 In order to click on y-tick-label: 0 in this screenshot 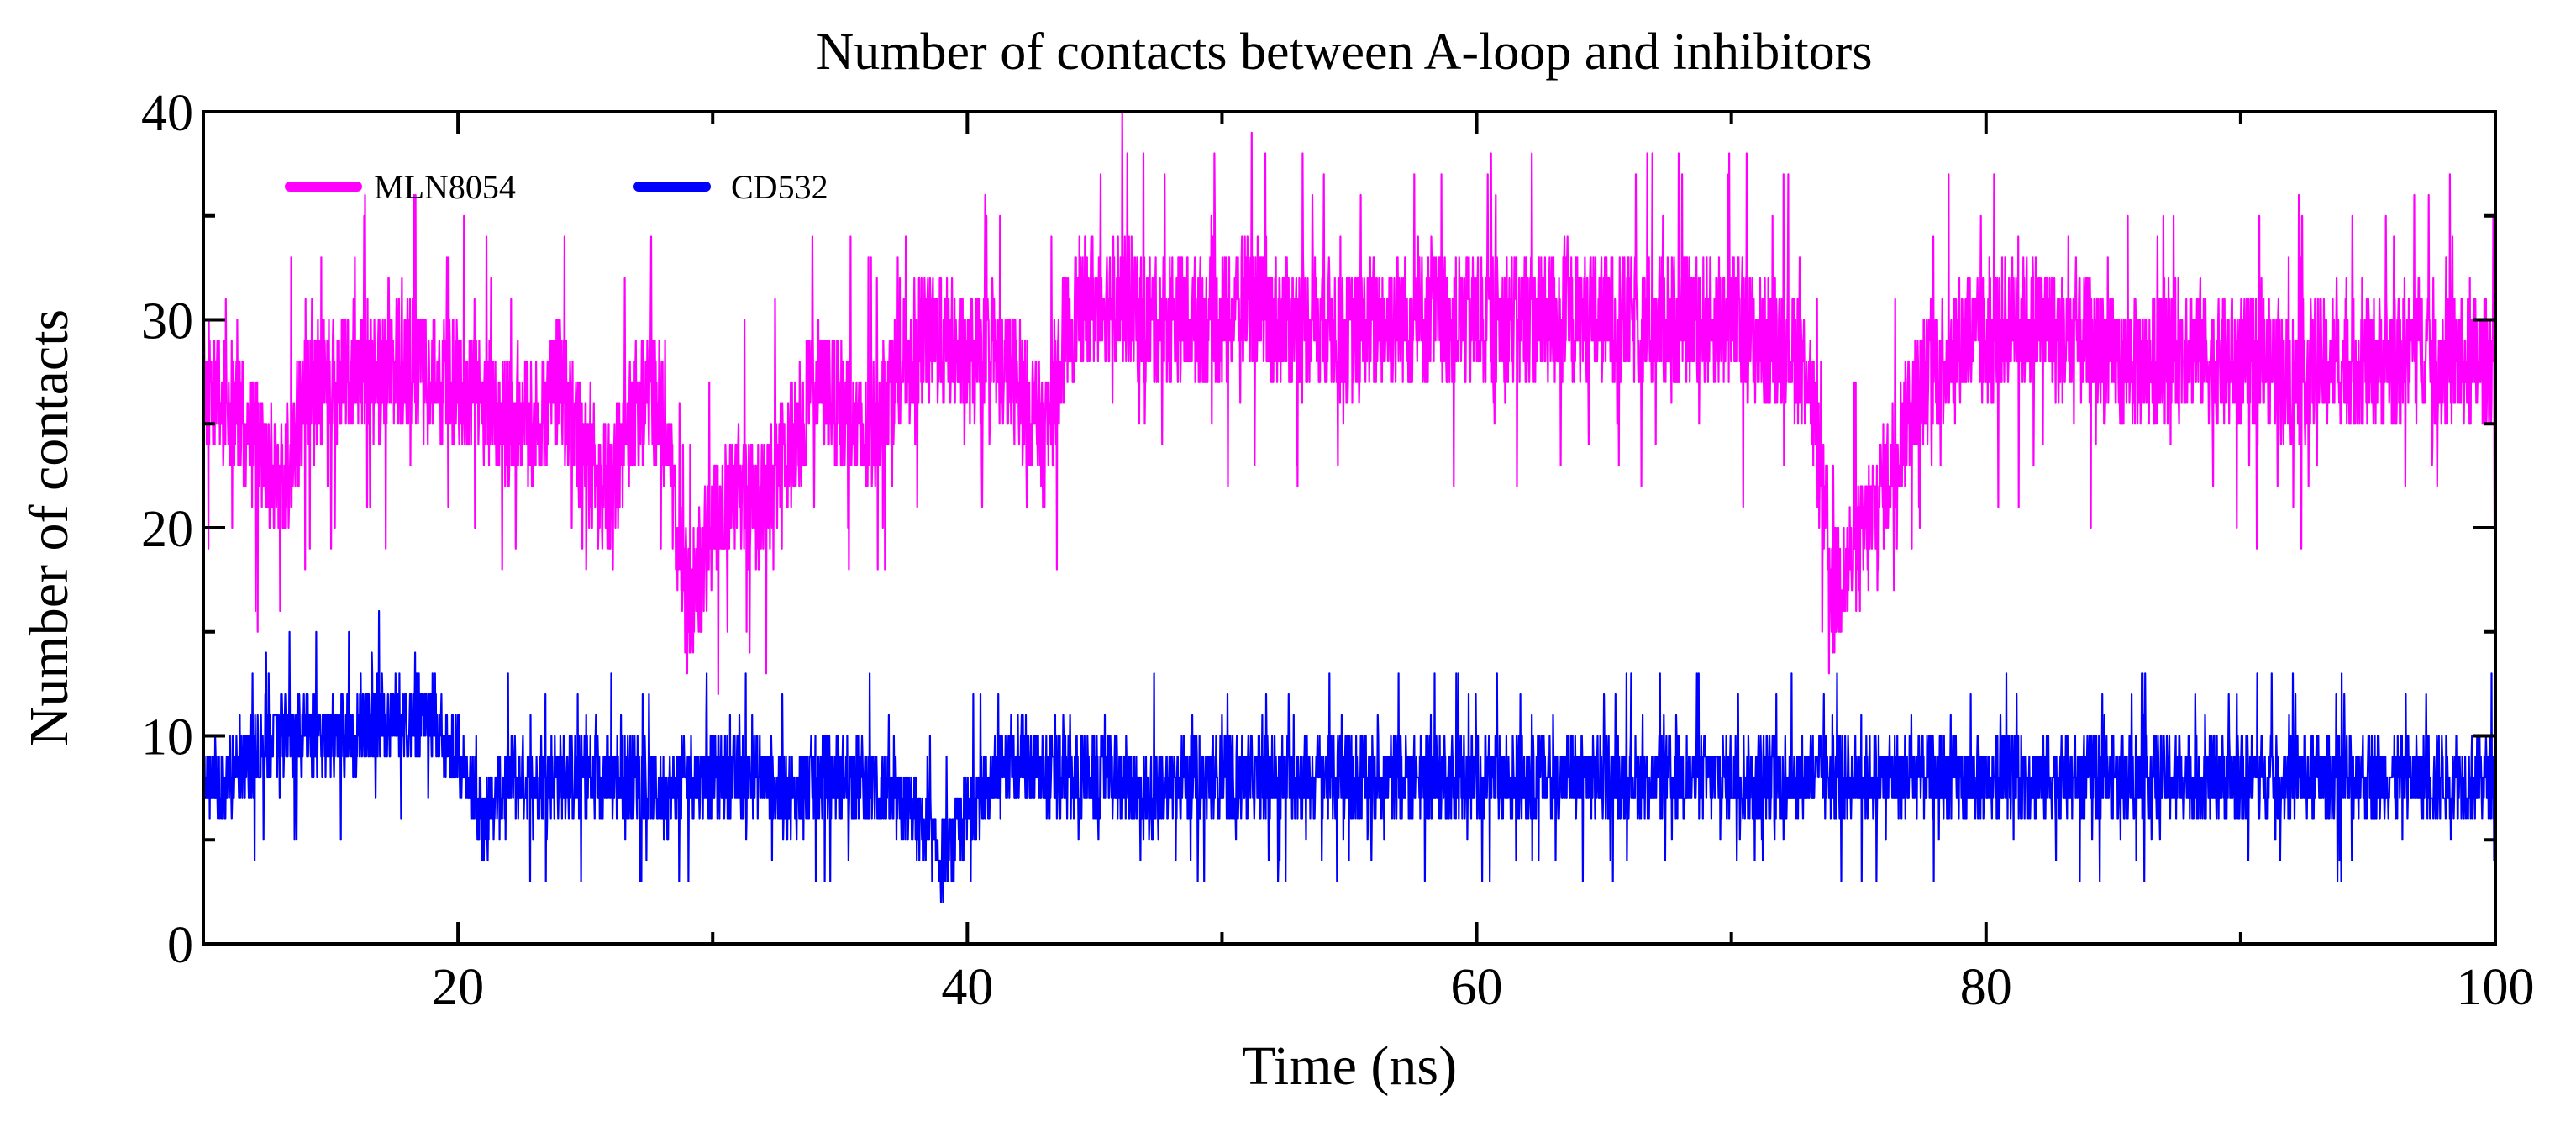, I will do `click(180, 945)`.